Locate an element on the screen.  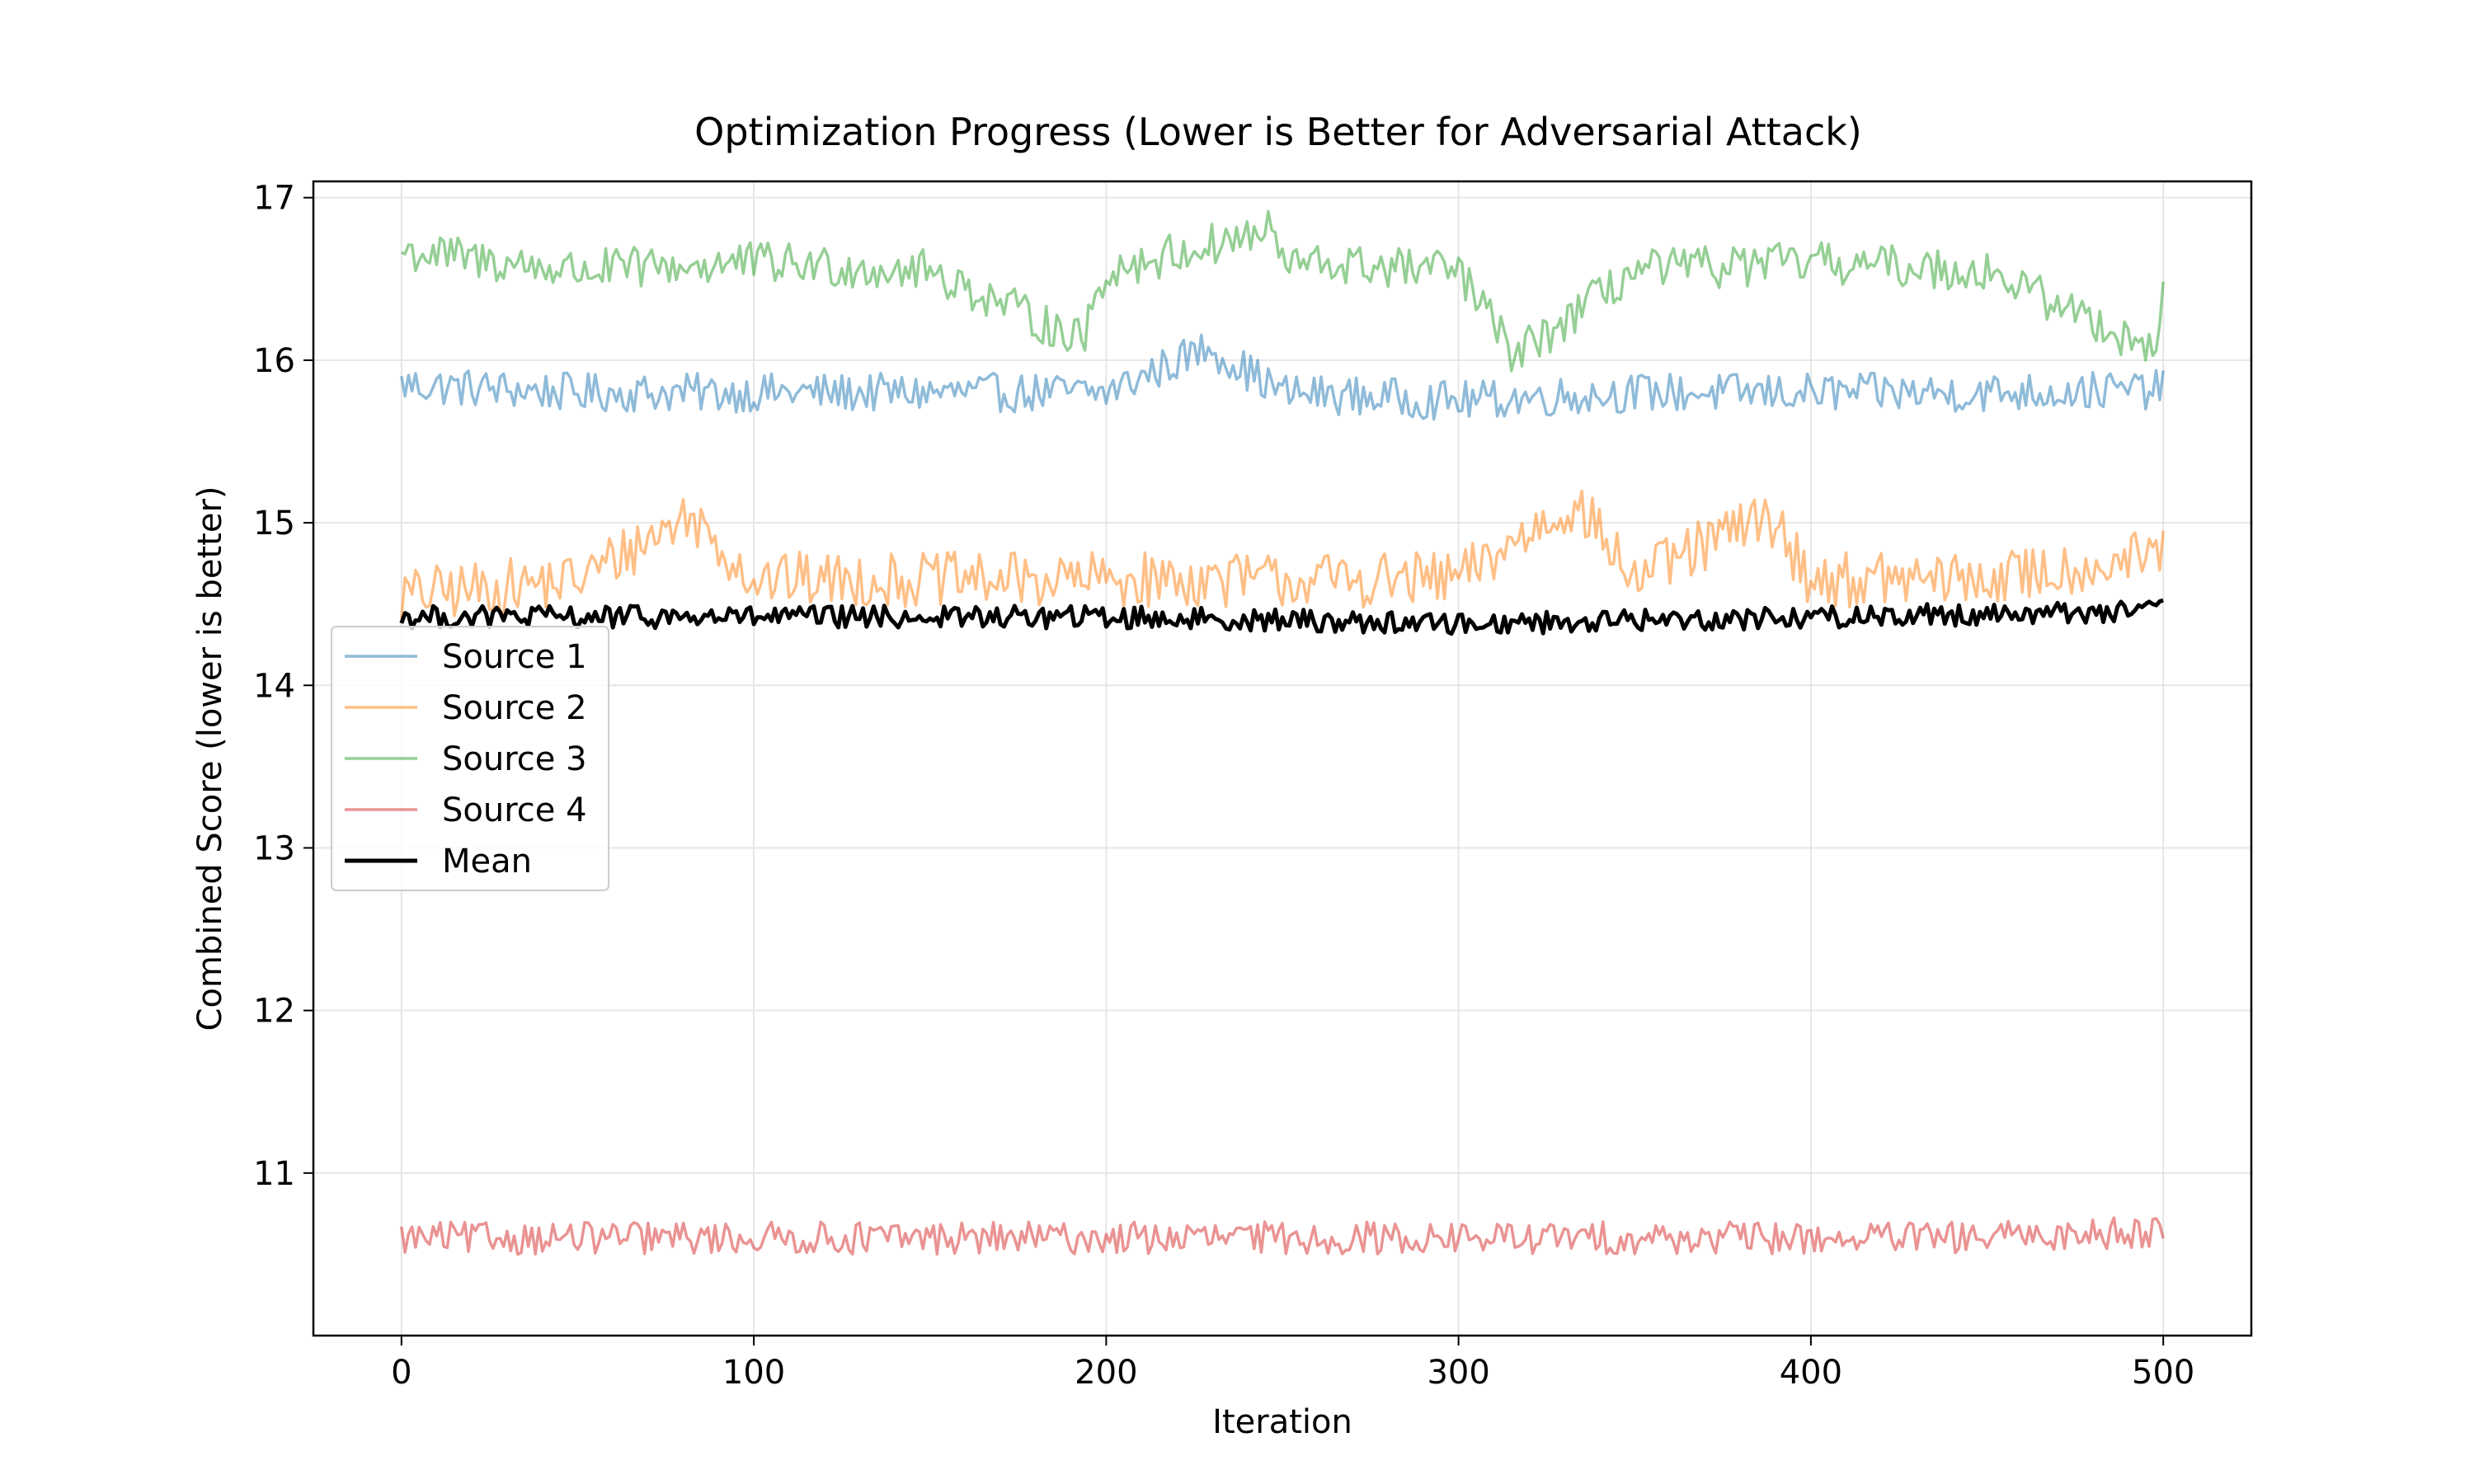
legend-box is located at coordinates (470, 758).